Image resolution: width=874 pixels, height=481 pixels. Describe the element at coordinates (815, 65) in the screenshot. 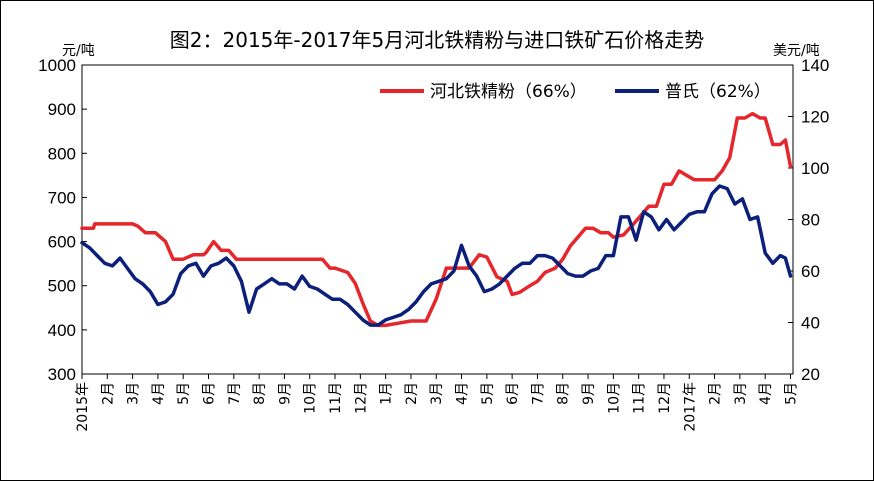

I see `right-axis-tick-label: 140` at that location.